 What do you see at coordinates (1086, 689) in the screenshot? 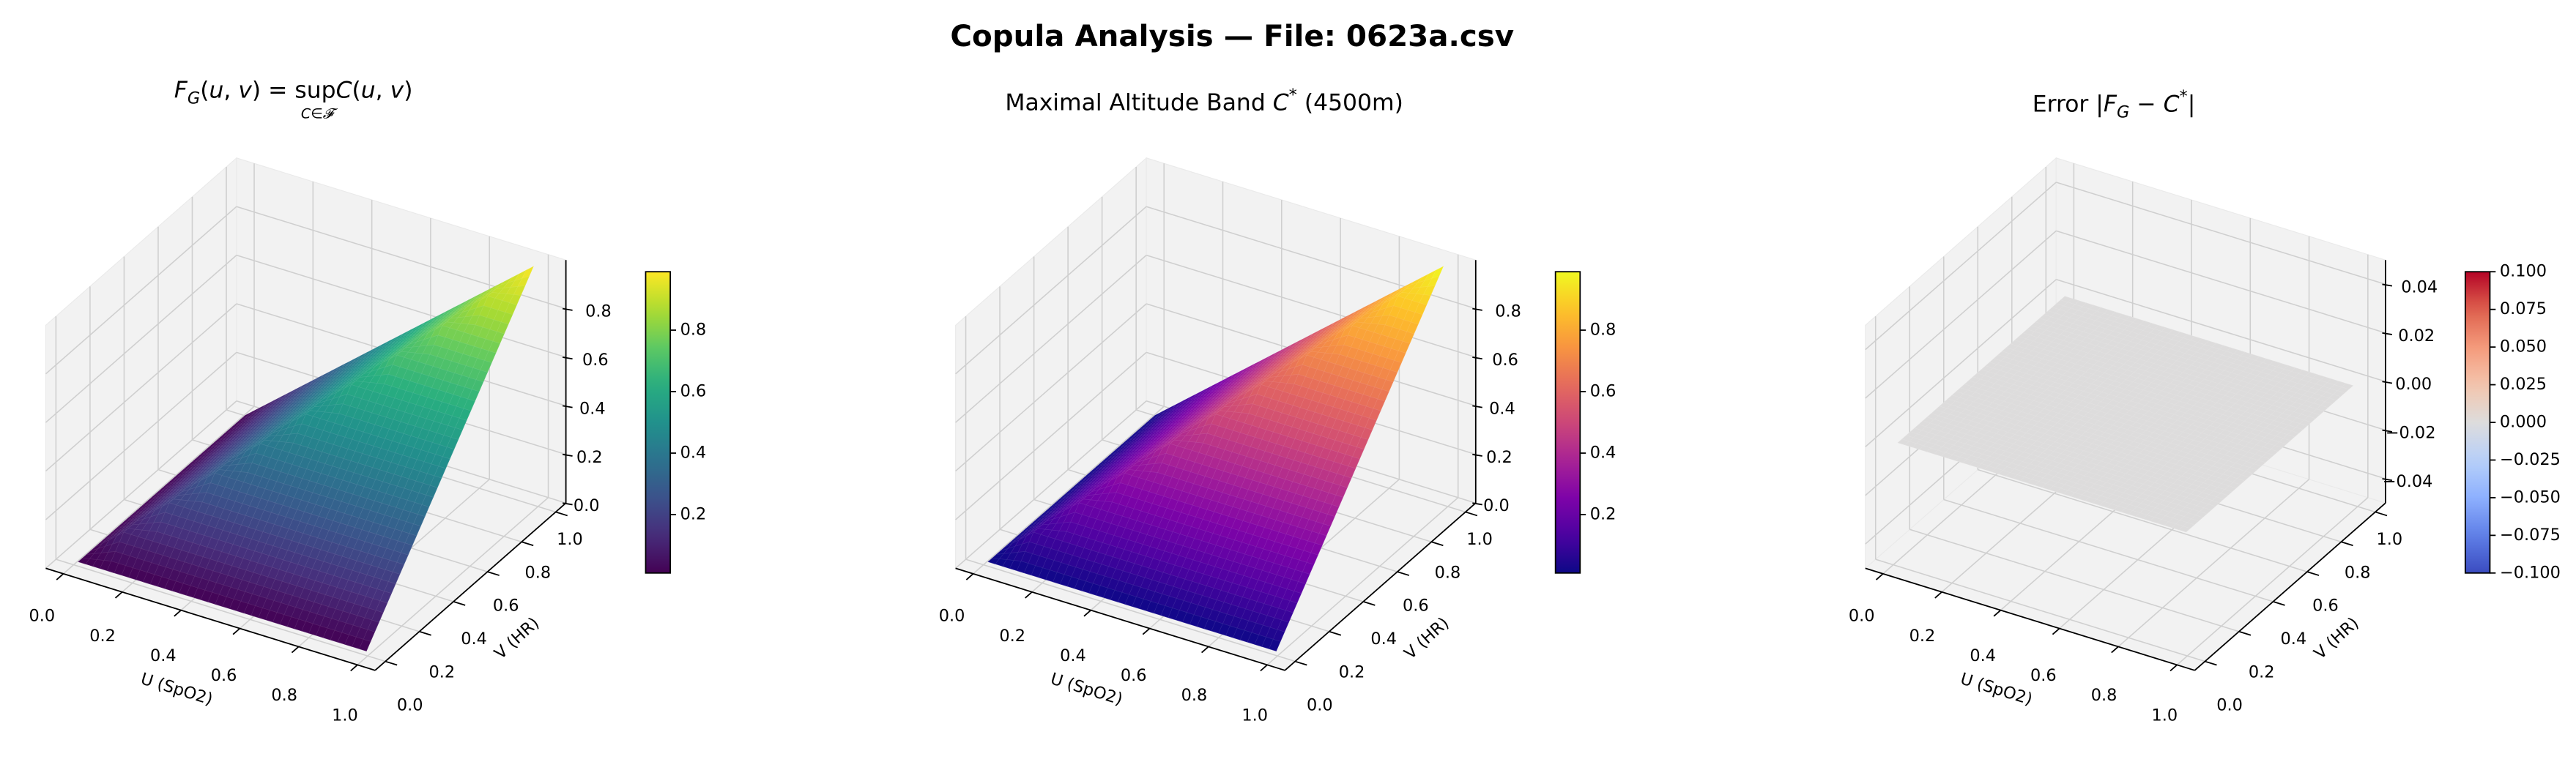
I see `u-axis-label: U (SpO2)` at bounding box center [1086, 689].